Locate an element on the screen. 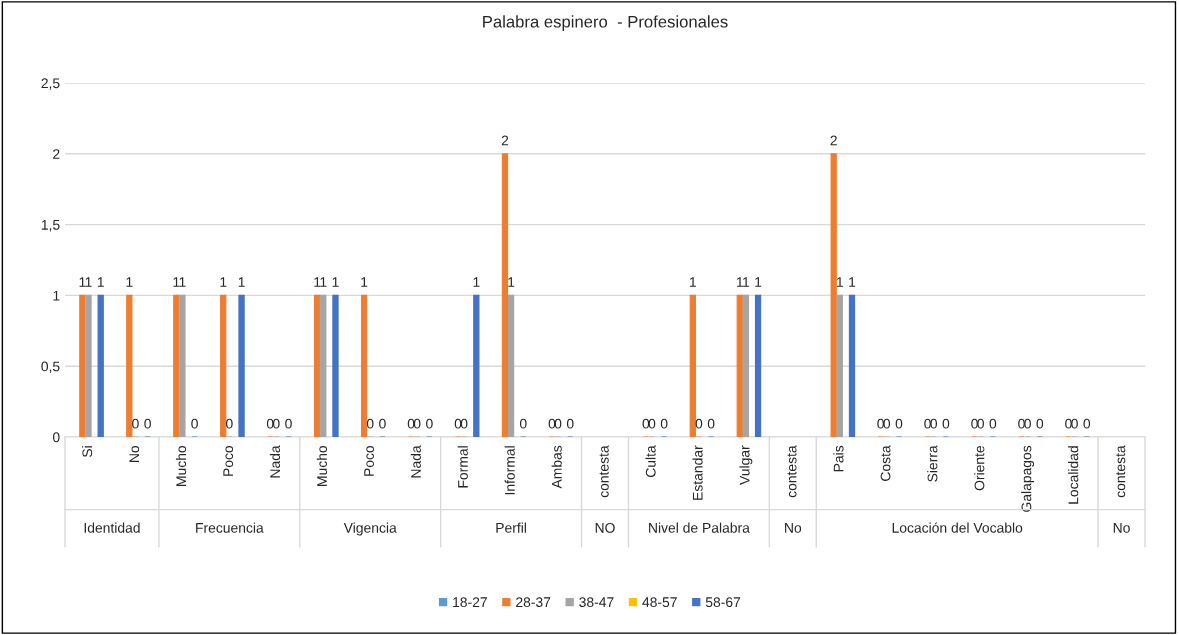 The width and height of the screenshot is (1179, 635). text: Perfil is located at coordinates (511, 527).